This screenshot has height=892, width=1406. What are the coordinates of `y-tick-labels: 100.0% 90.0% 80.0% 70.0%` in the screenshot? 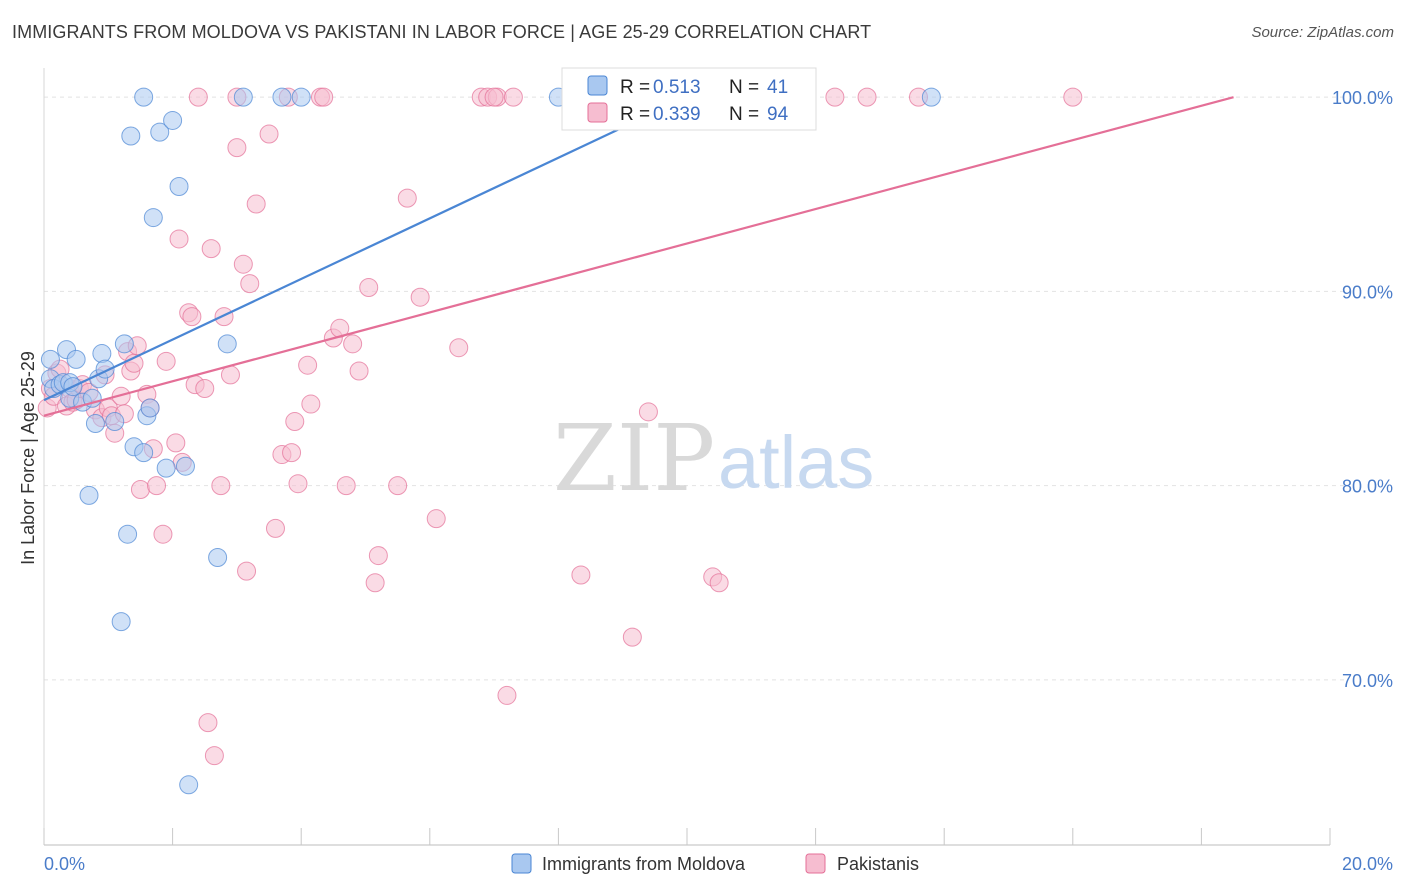 It's located at (1362, 389).